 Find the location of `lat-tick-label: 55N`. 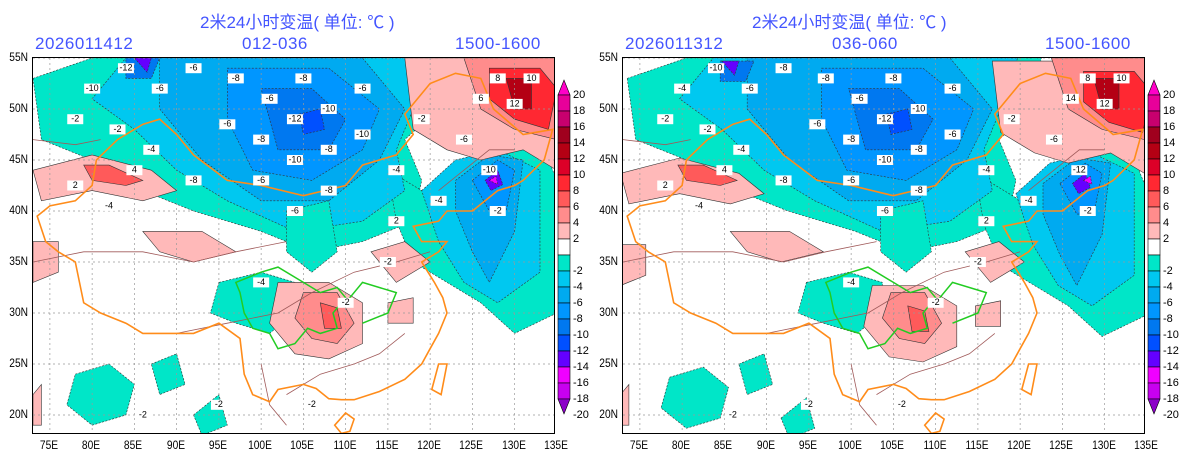

lat-tick-label: 55N is located at coordinates (608, 57).